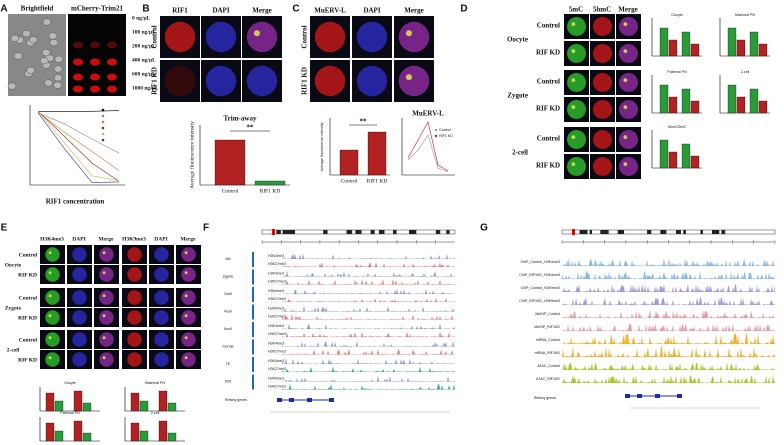 This screenshot has width=784, height=445. I want to click on row-label: RIF1 KD, so click(155, 81).